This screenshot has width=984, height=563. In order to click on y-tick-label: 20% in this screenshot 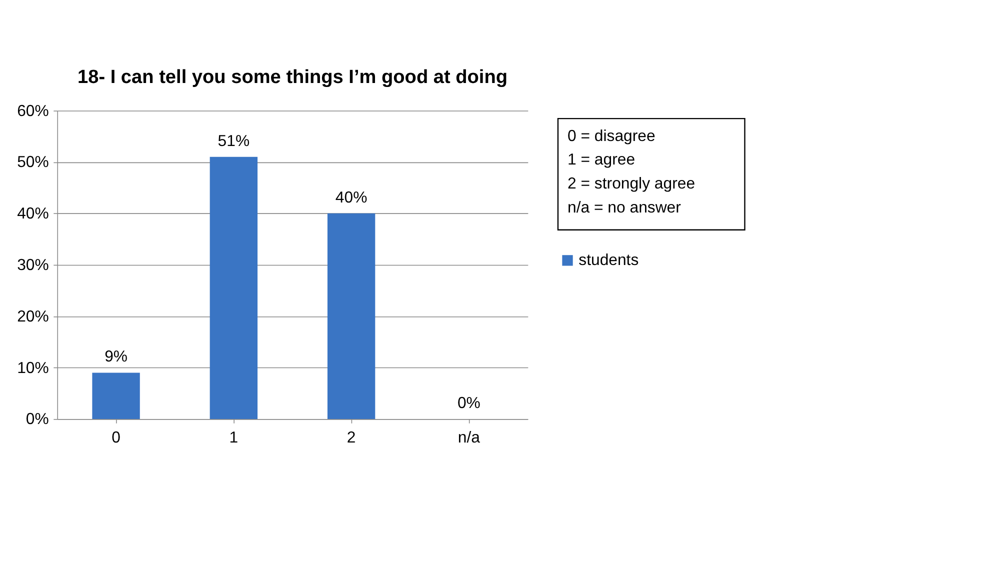, I will do `click(33, 317)`.